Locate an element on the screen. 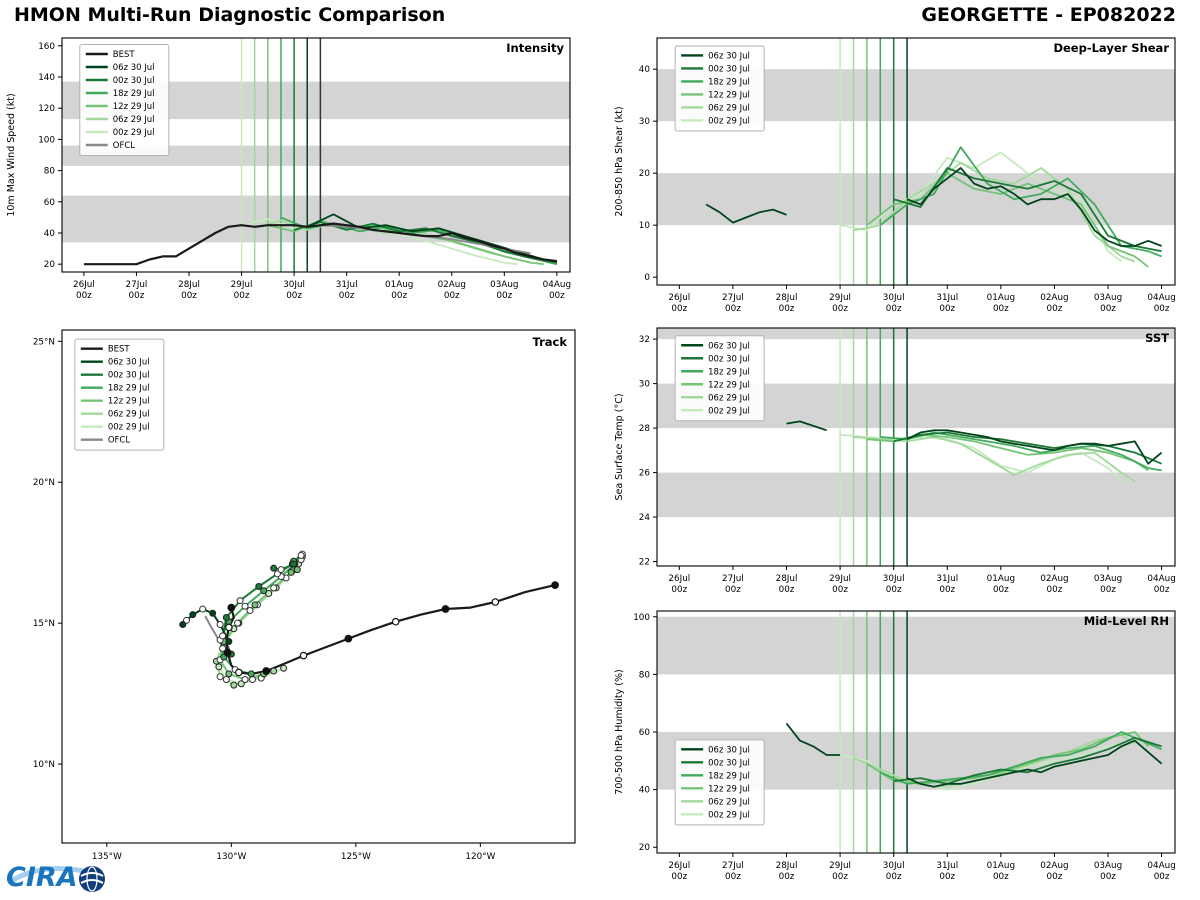 This screenshot has height=900, width=1200. svg-text: 24 is located at coordinates (645, 518).